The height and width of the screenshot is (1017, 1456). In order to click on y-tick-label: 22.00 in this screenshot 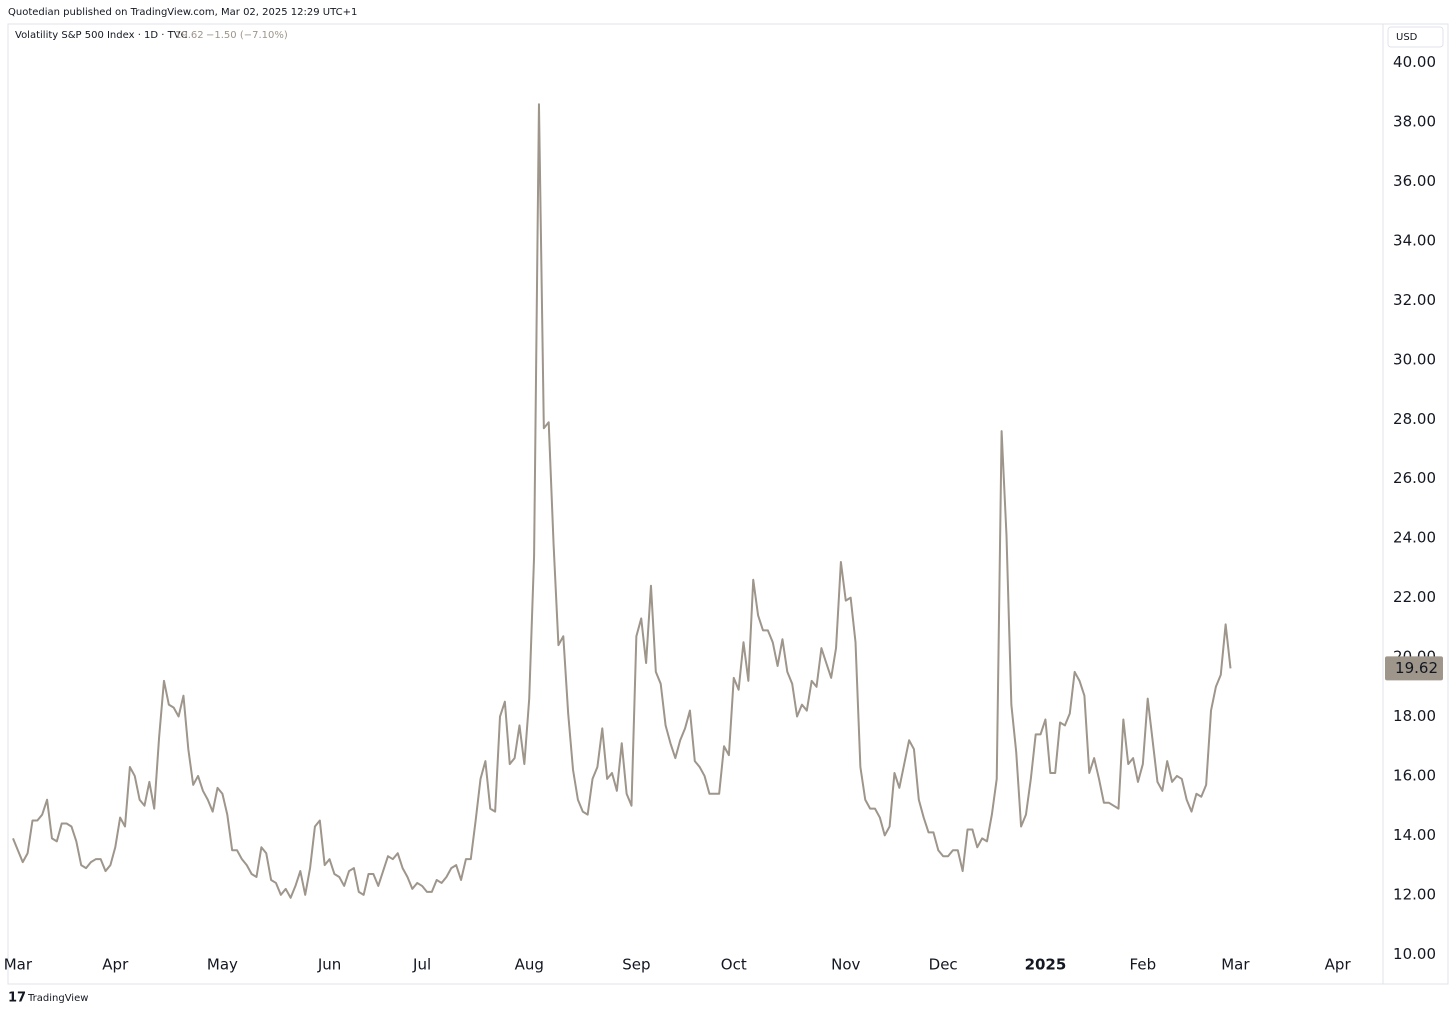, I will do `click(1414, 597)`.